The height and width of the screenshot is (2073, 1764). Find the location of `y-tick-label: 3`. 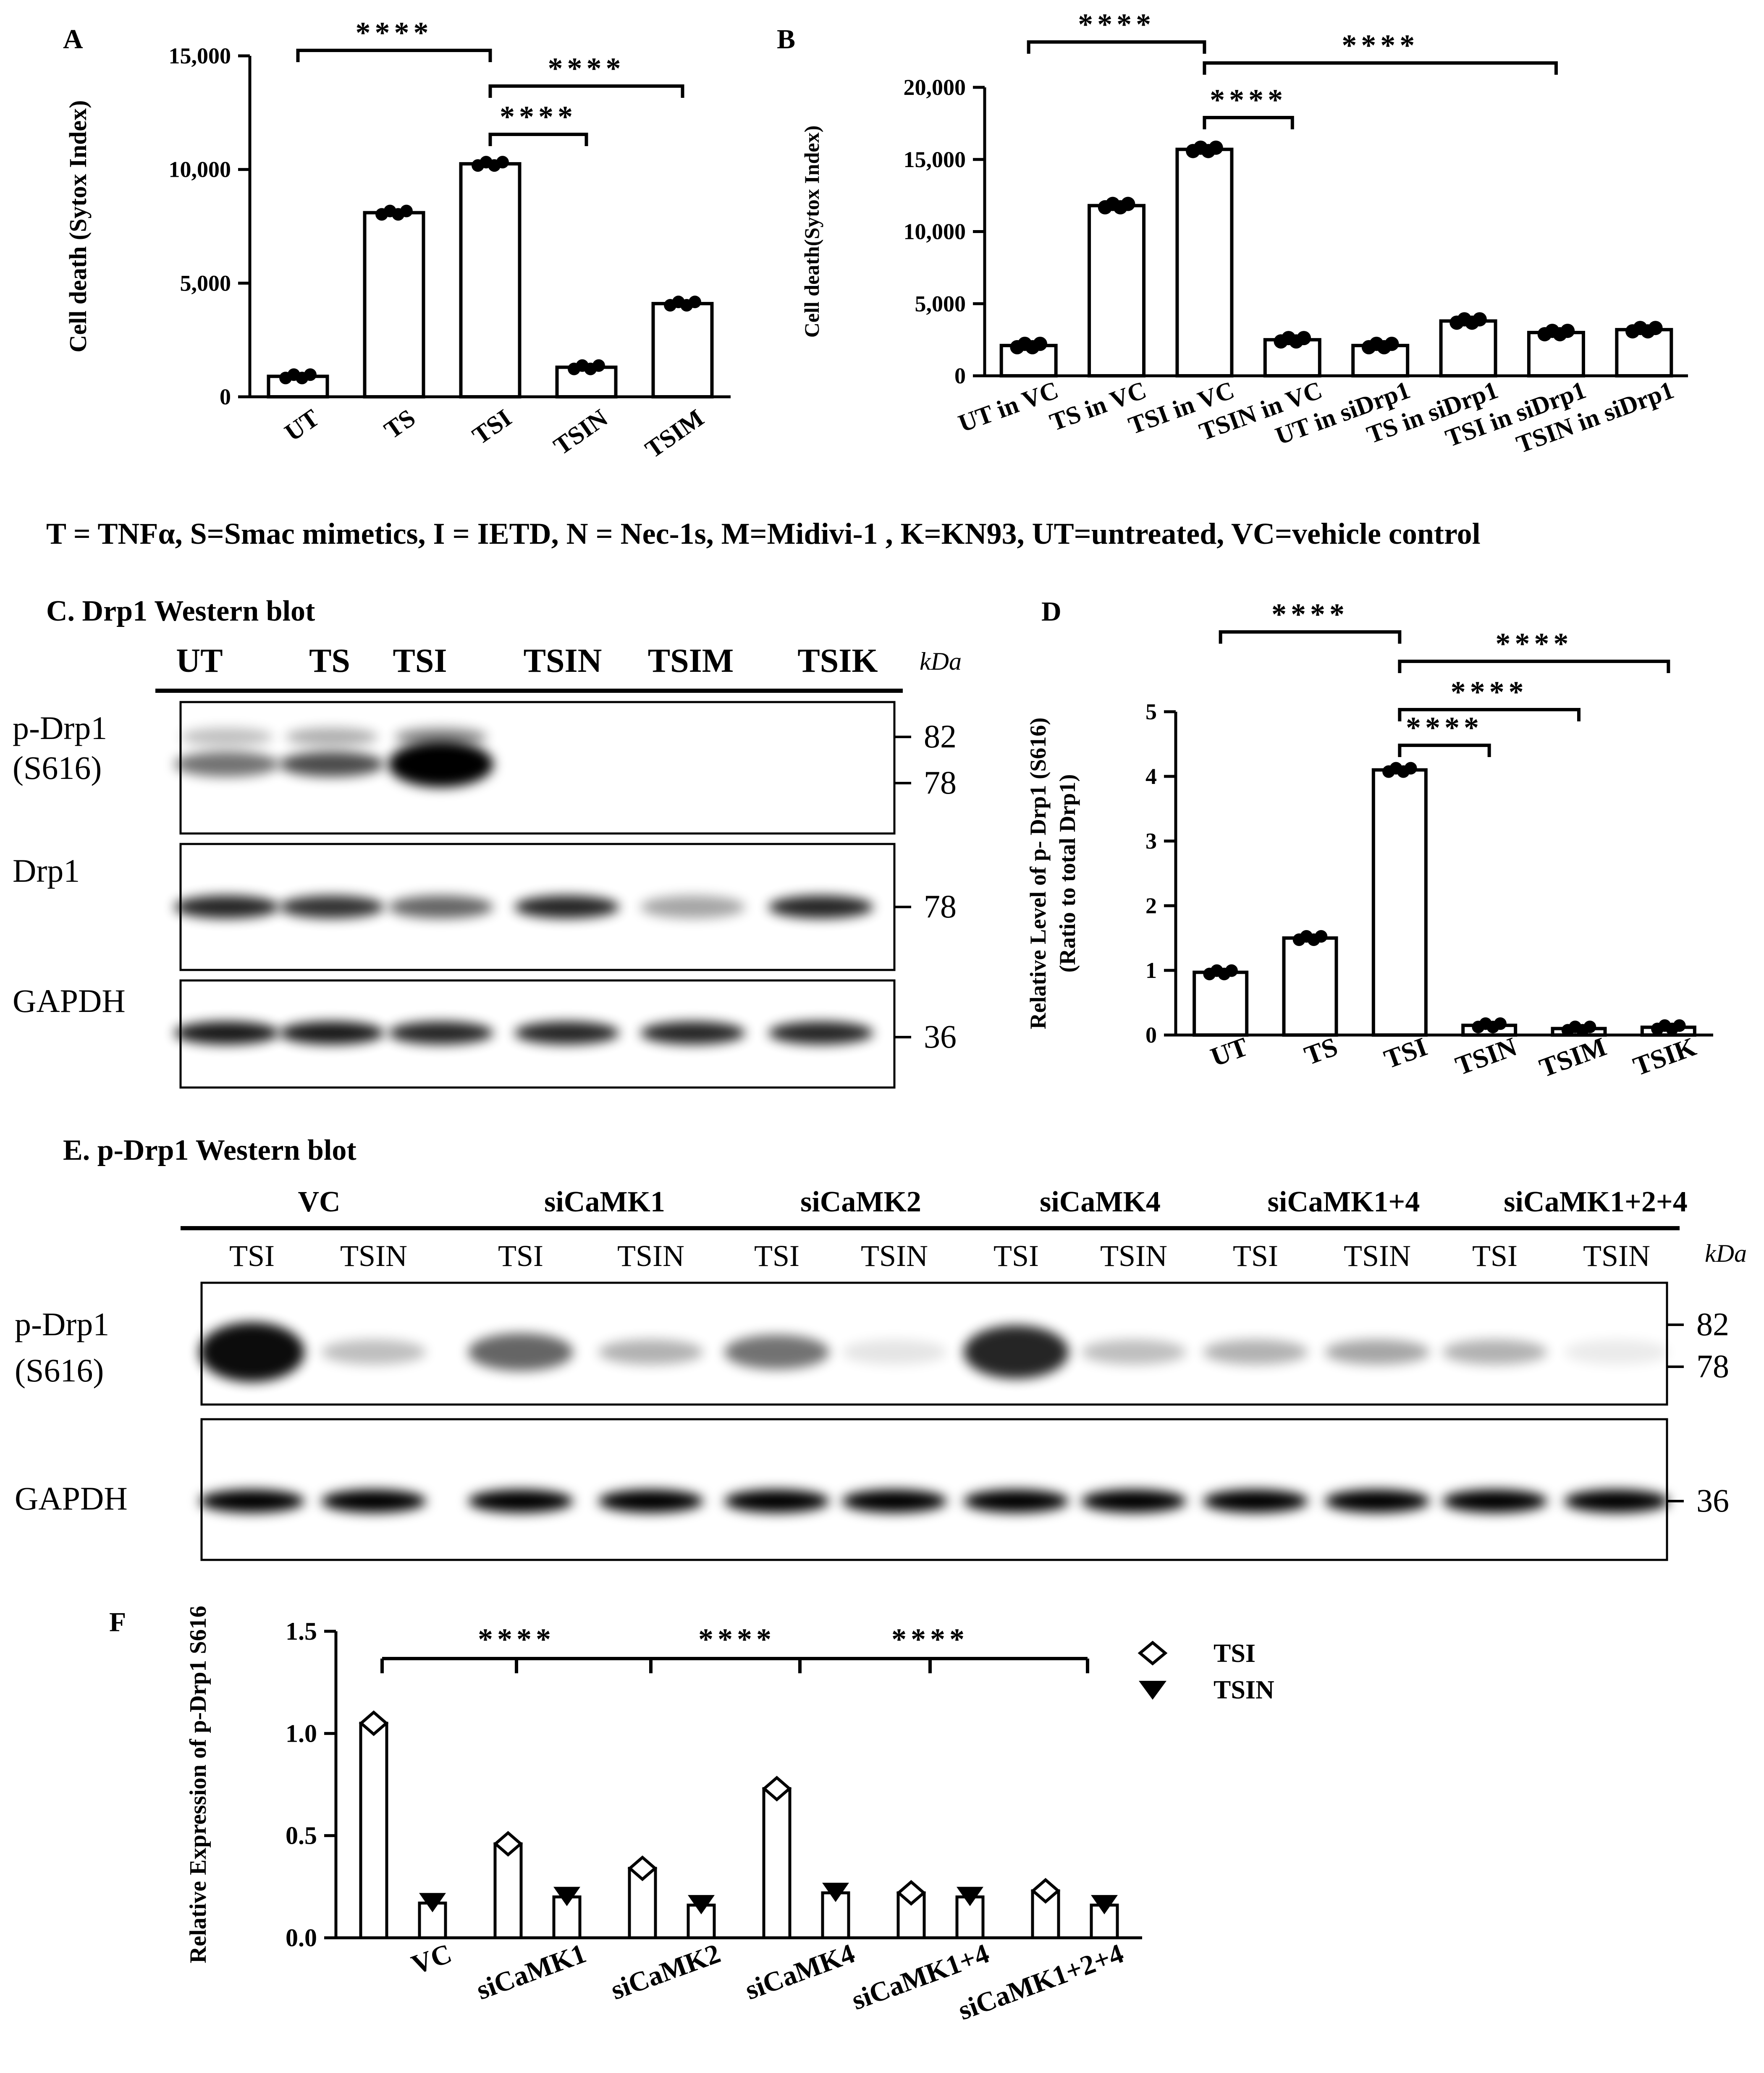

y-tick-label: 3 is located at coordinates (1151, 841).